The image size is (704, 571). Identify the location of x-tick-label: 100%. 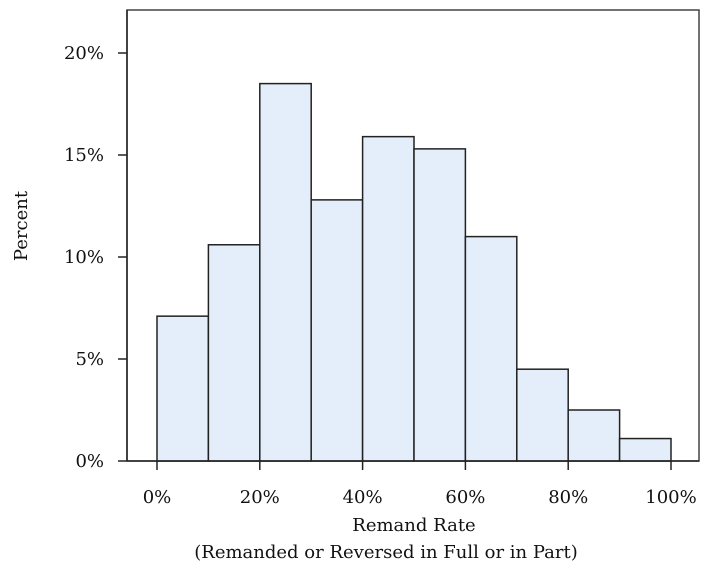
(670, 497).